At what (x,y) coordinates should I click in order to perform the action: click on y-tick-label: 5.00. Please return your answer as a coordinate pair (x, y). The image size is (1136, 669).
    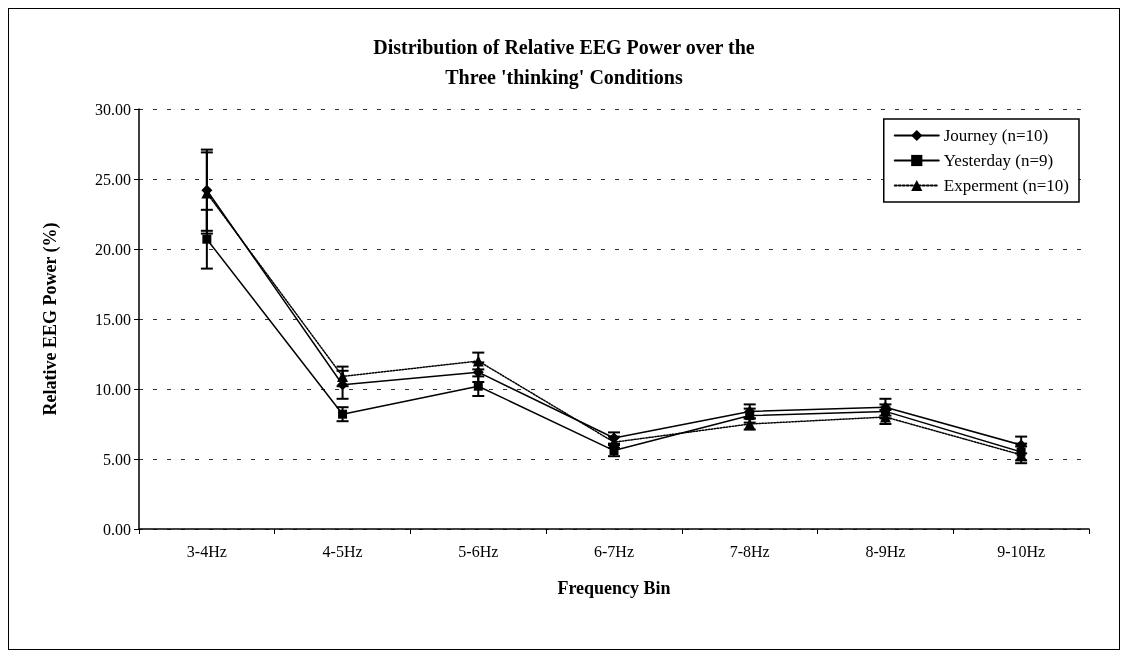
    Looking at the image, I should click on (117, 459).